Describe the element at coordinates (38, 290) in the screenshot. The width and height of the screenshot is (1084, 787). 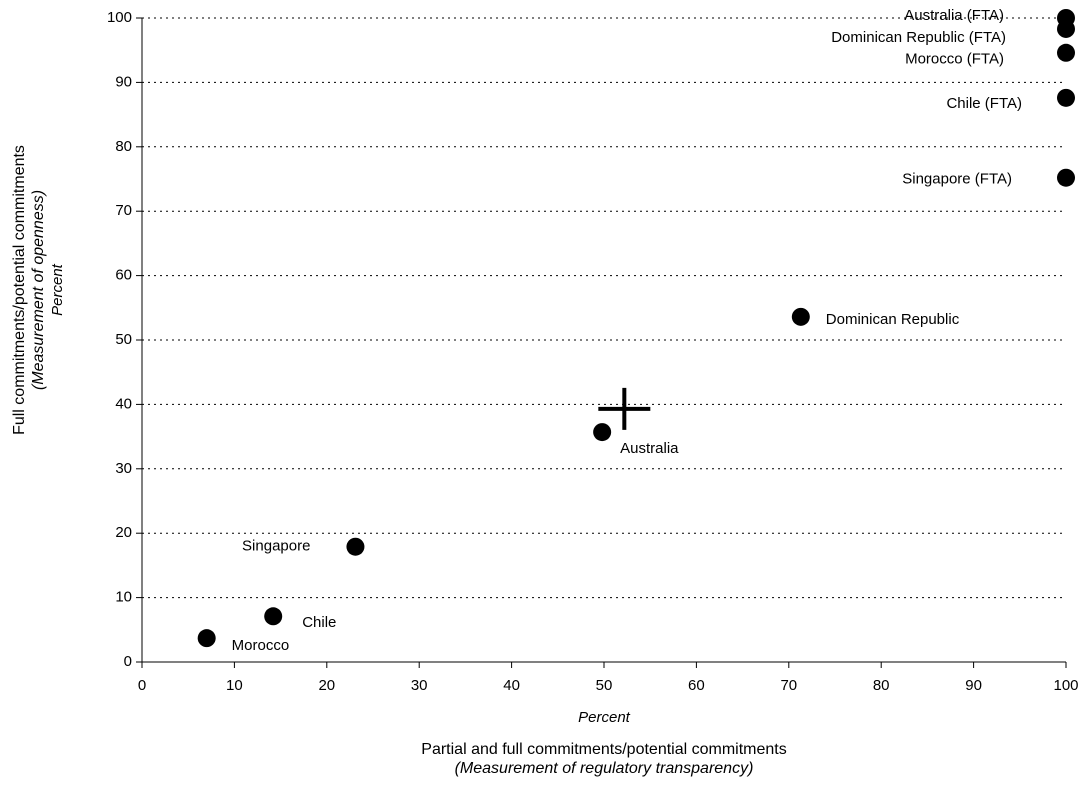
I see `y-axis-note: (Measurement of openness)` at that location.